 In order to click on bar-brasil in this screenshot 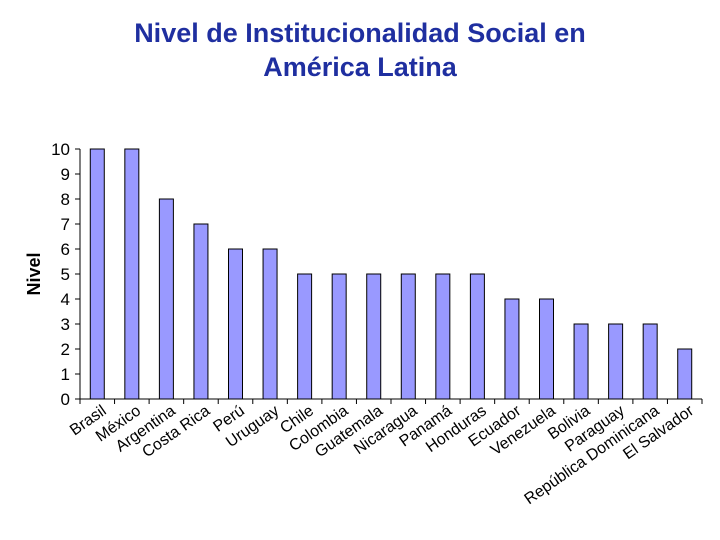, I will do `click(97, 274)`.